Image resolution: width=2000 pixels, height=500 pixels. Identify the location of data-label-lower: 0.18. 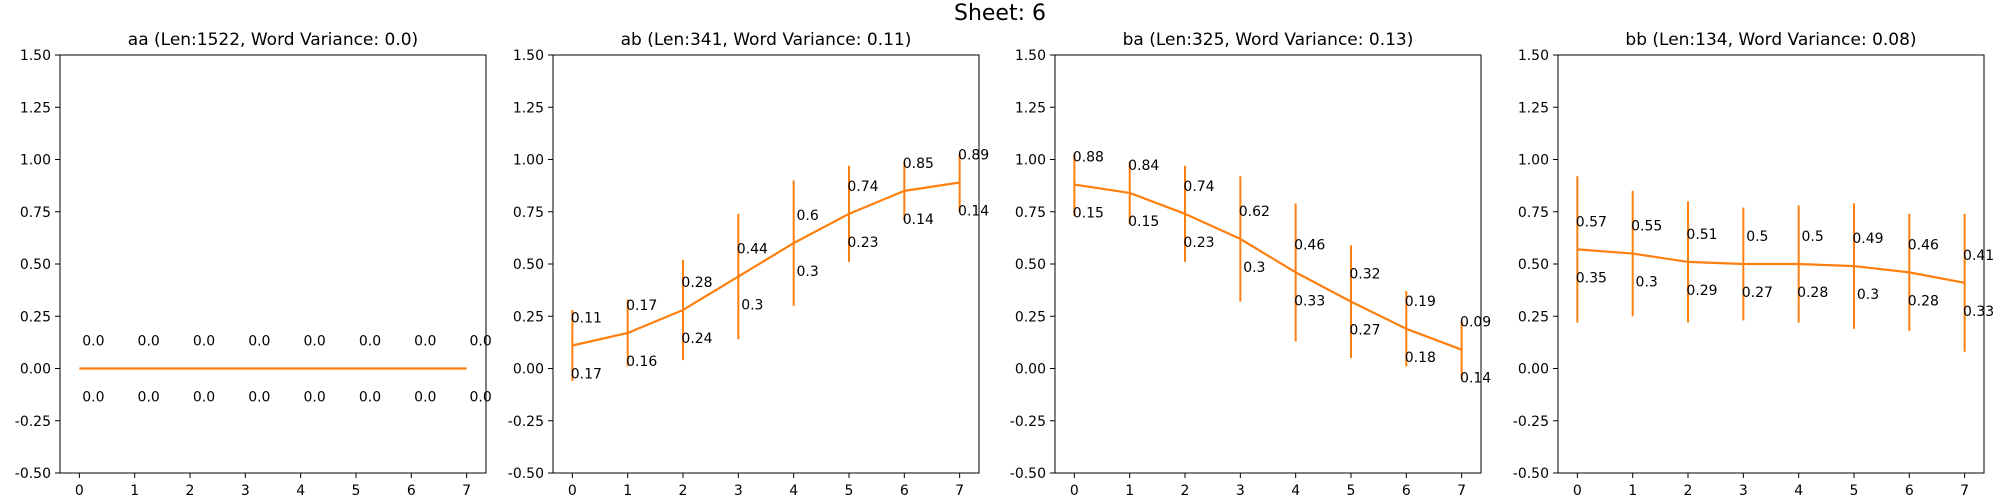
(1420, 358).